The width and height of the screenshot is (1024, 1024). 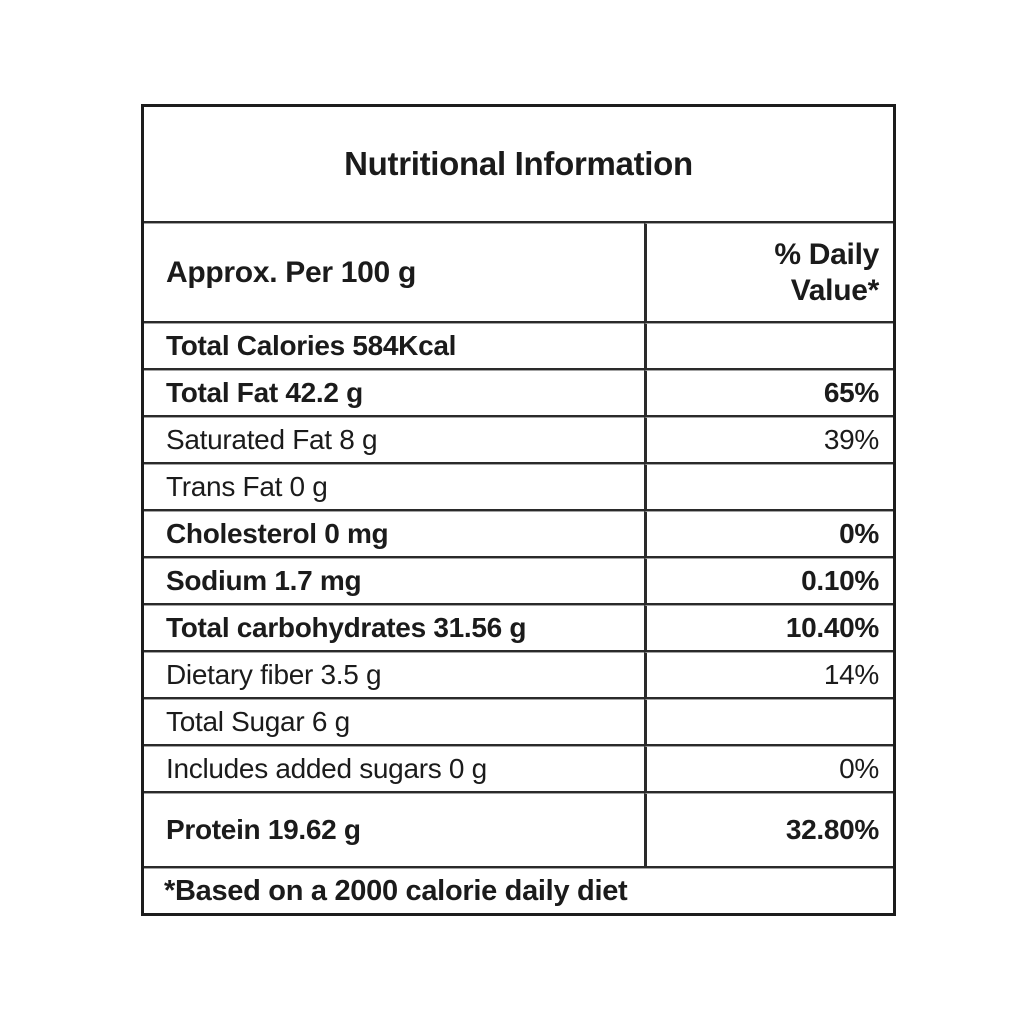 What do you see at coordinates (768, 440) in the screenshot?
I see `nutrient-daily-value: 39%` at bounding box center [768, 440].